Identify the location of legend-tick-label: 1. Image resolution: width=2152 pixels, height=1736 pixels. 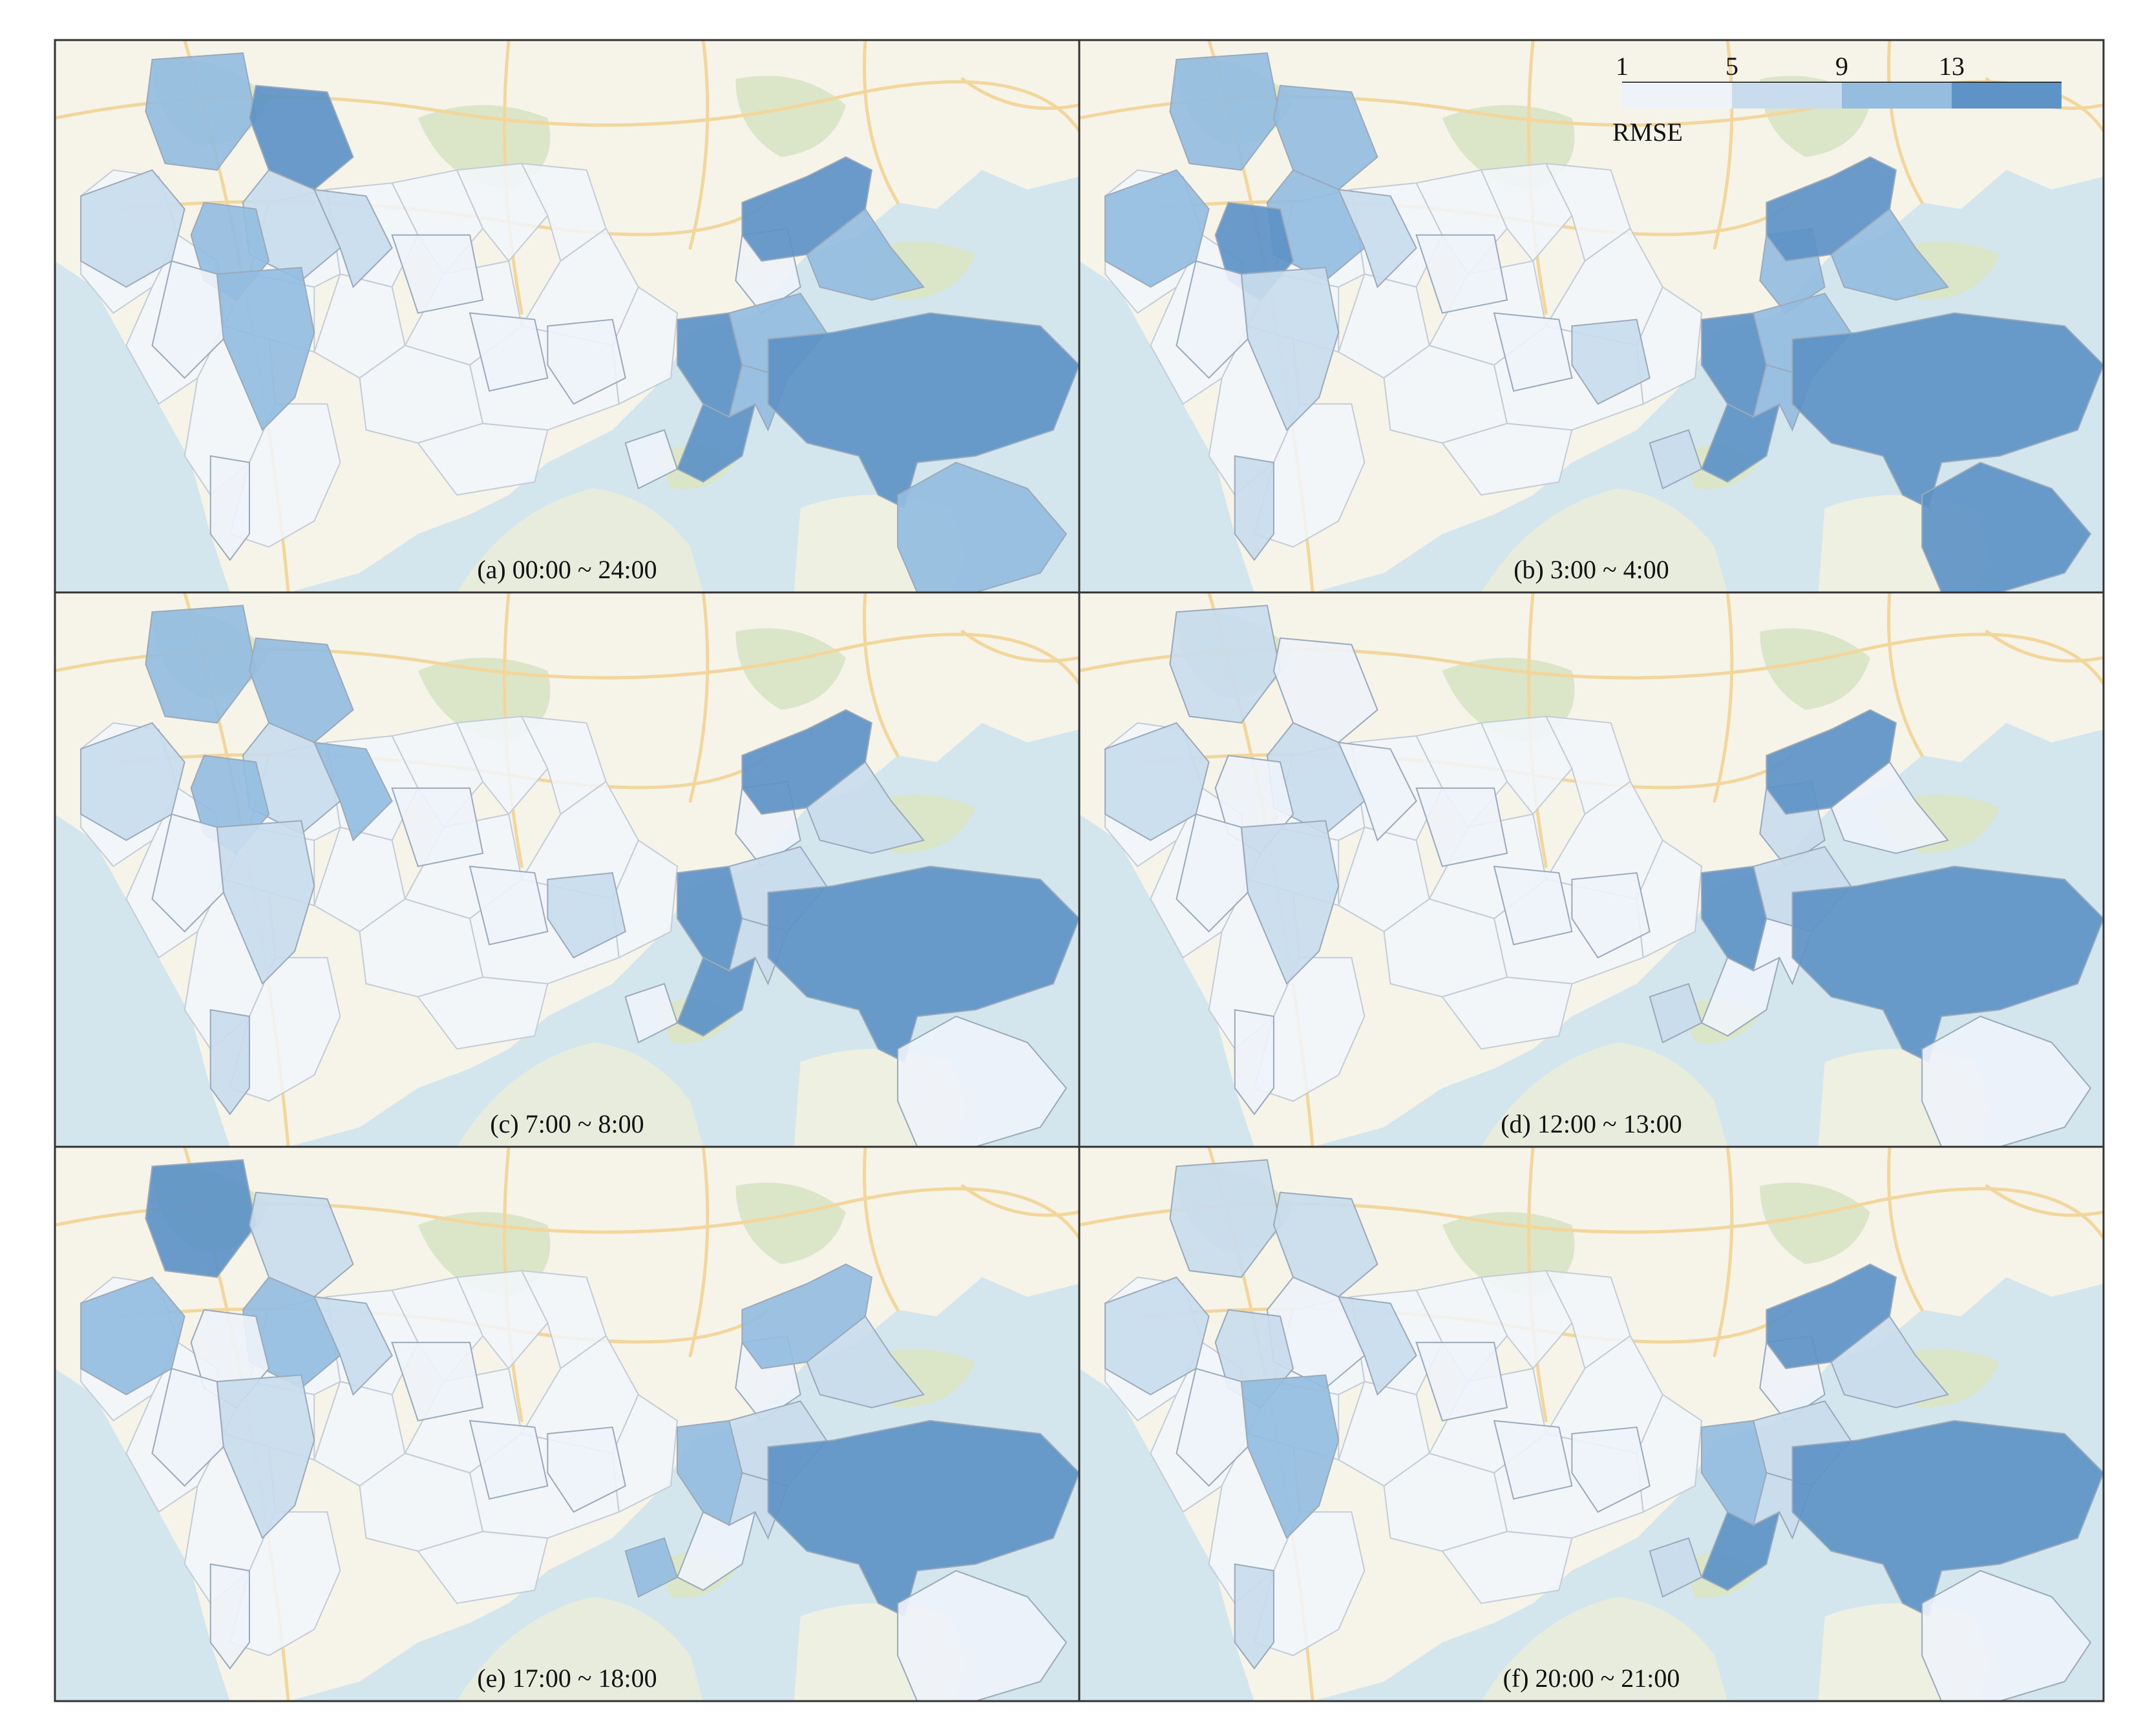
(1622, 66).